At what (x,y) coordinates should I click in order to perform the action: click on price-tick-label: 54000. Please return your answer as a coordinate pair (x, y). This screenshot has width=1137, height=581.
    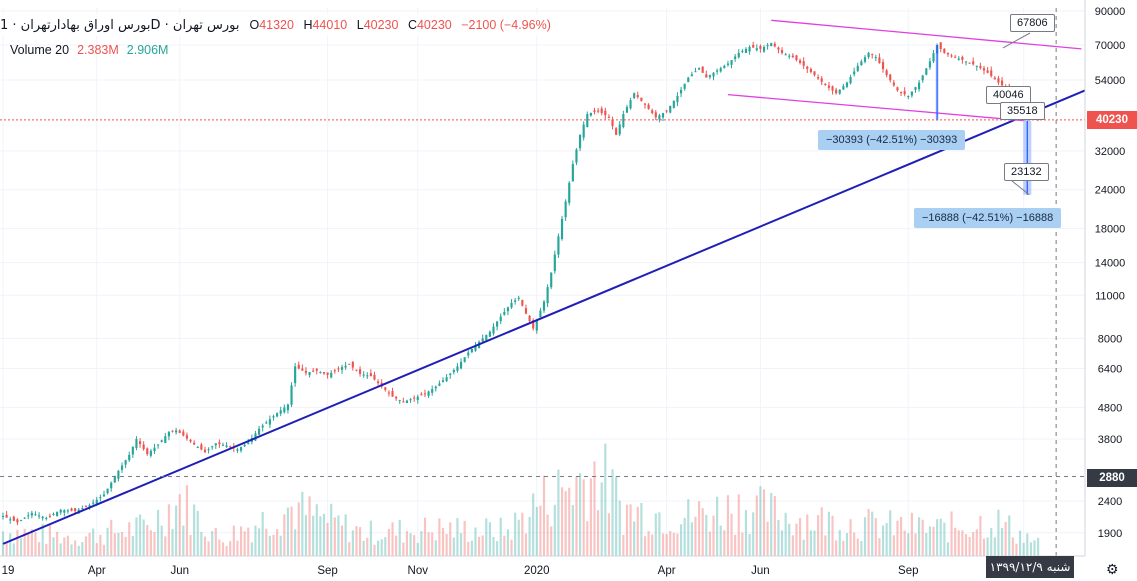
    Looking at the image, I should click on (1110, 81).